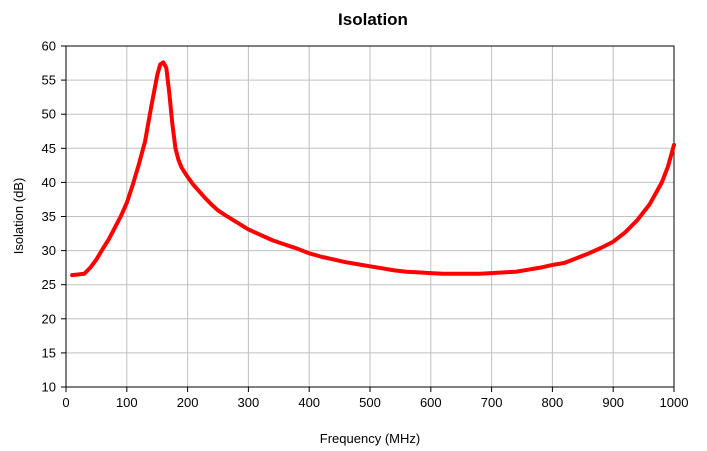 This screenshot has width=707, height=451. I want to click on y-tick-label: 20, so click(49, 318).